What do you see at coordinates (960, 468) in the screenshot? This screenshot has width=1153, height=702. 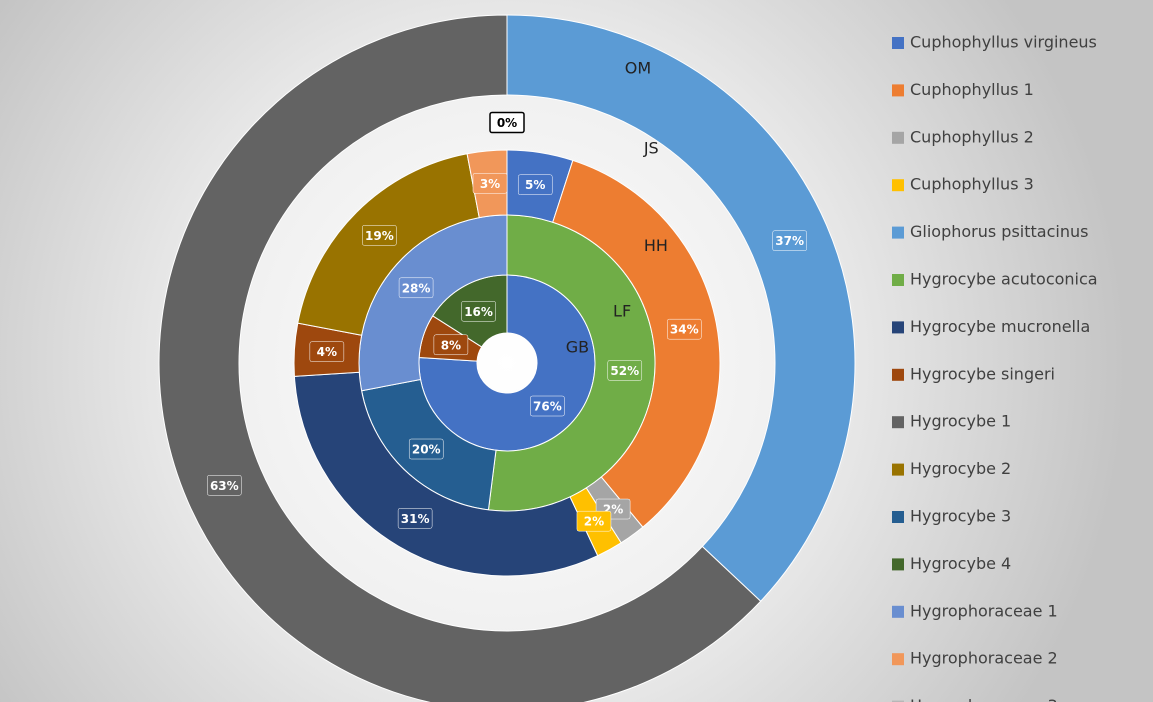 I see `legend-label: Hygrocybe 2` at bounding box center [960, 468].